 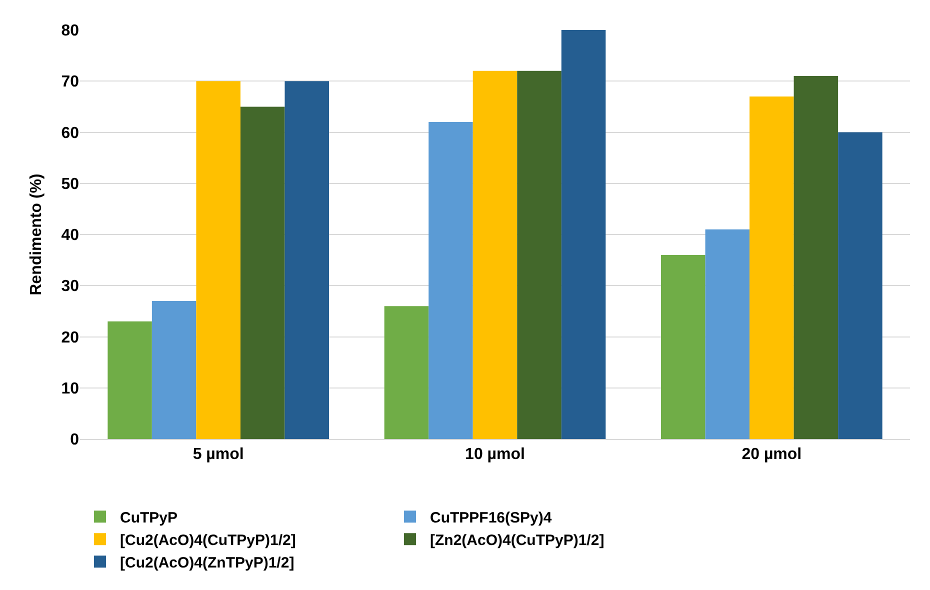 What do you see at coordinates (207, 563) in the screenshot?
I see `legend-label: [Cu2(AcO)4(ZnTPyP)1/2]` at bounding box center [207, 563].